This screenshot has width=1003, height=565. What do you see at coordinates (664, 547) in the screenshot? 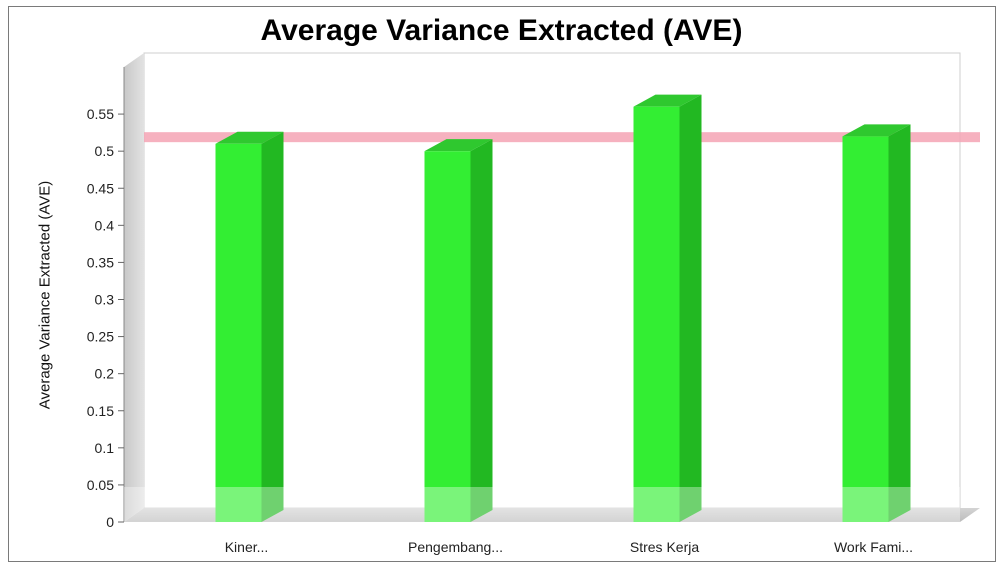
I see `x-category-label: Stres Kerja` at bounding box center [664, 547].